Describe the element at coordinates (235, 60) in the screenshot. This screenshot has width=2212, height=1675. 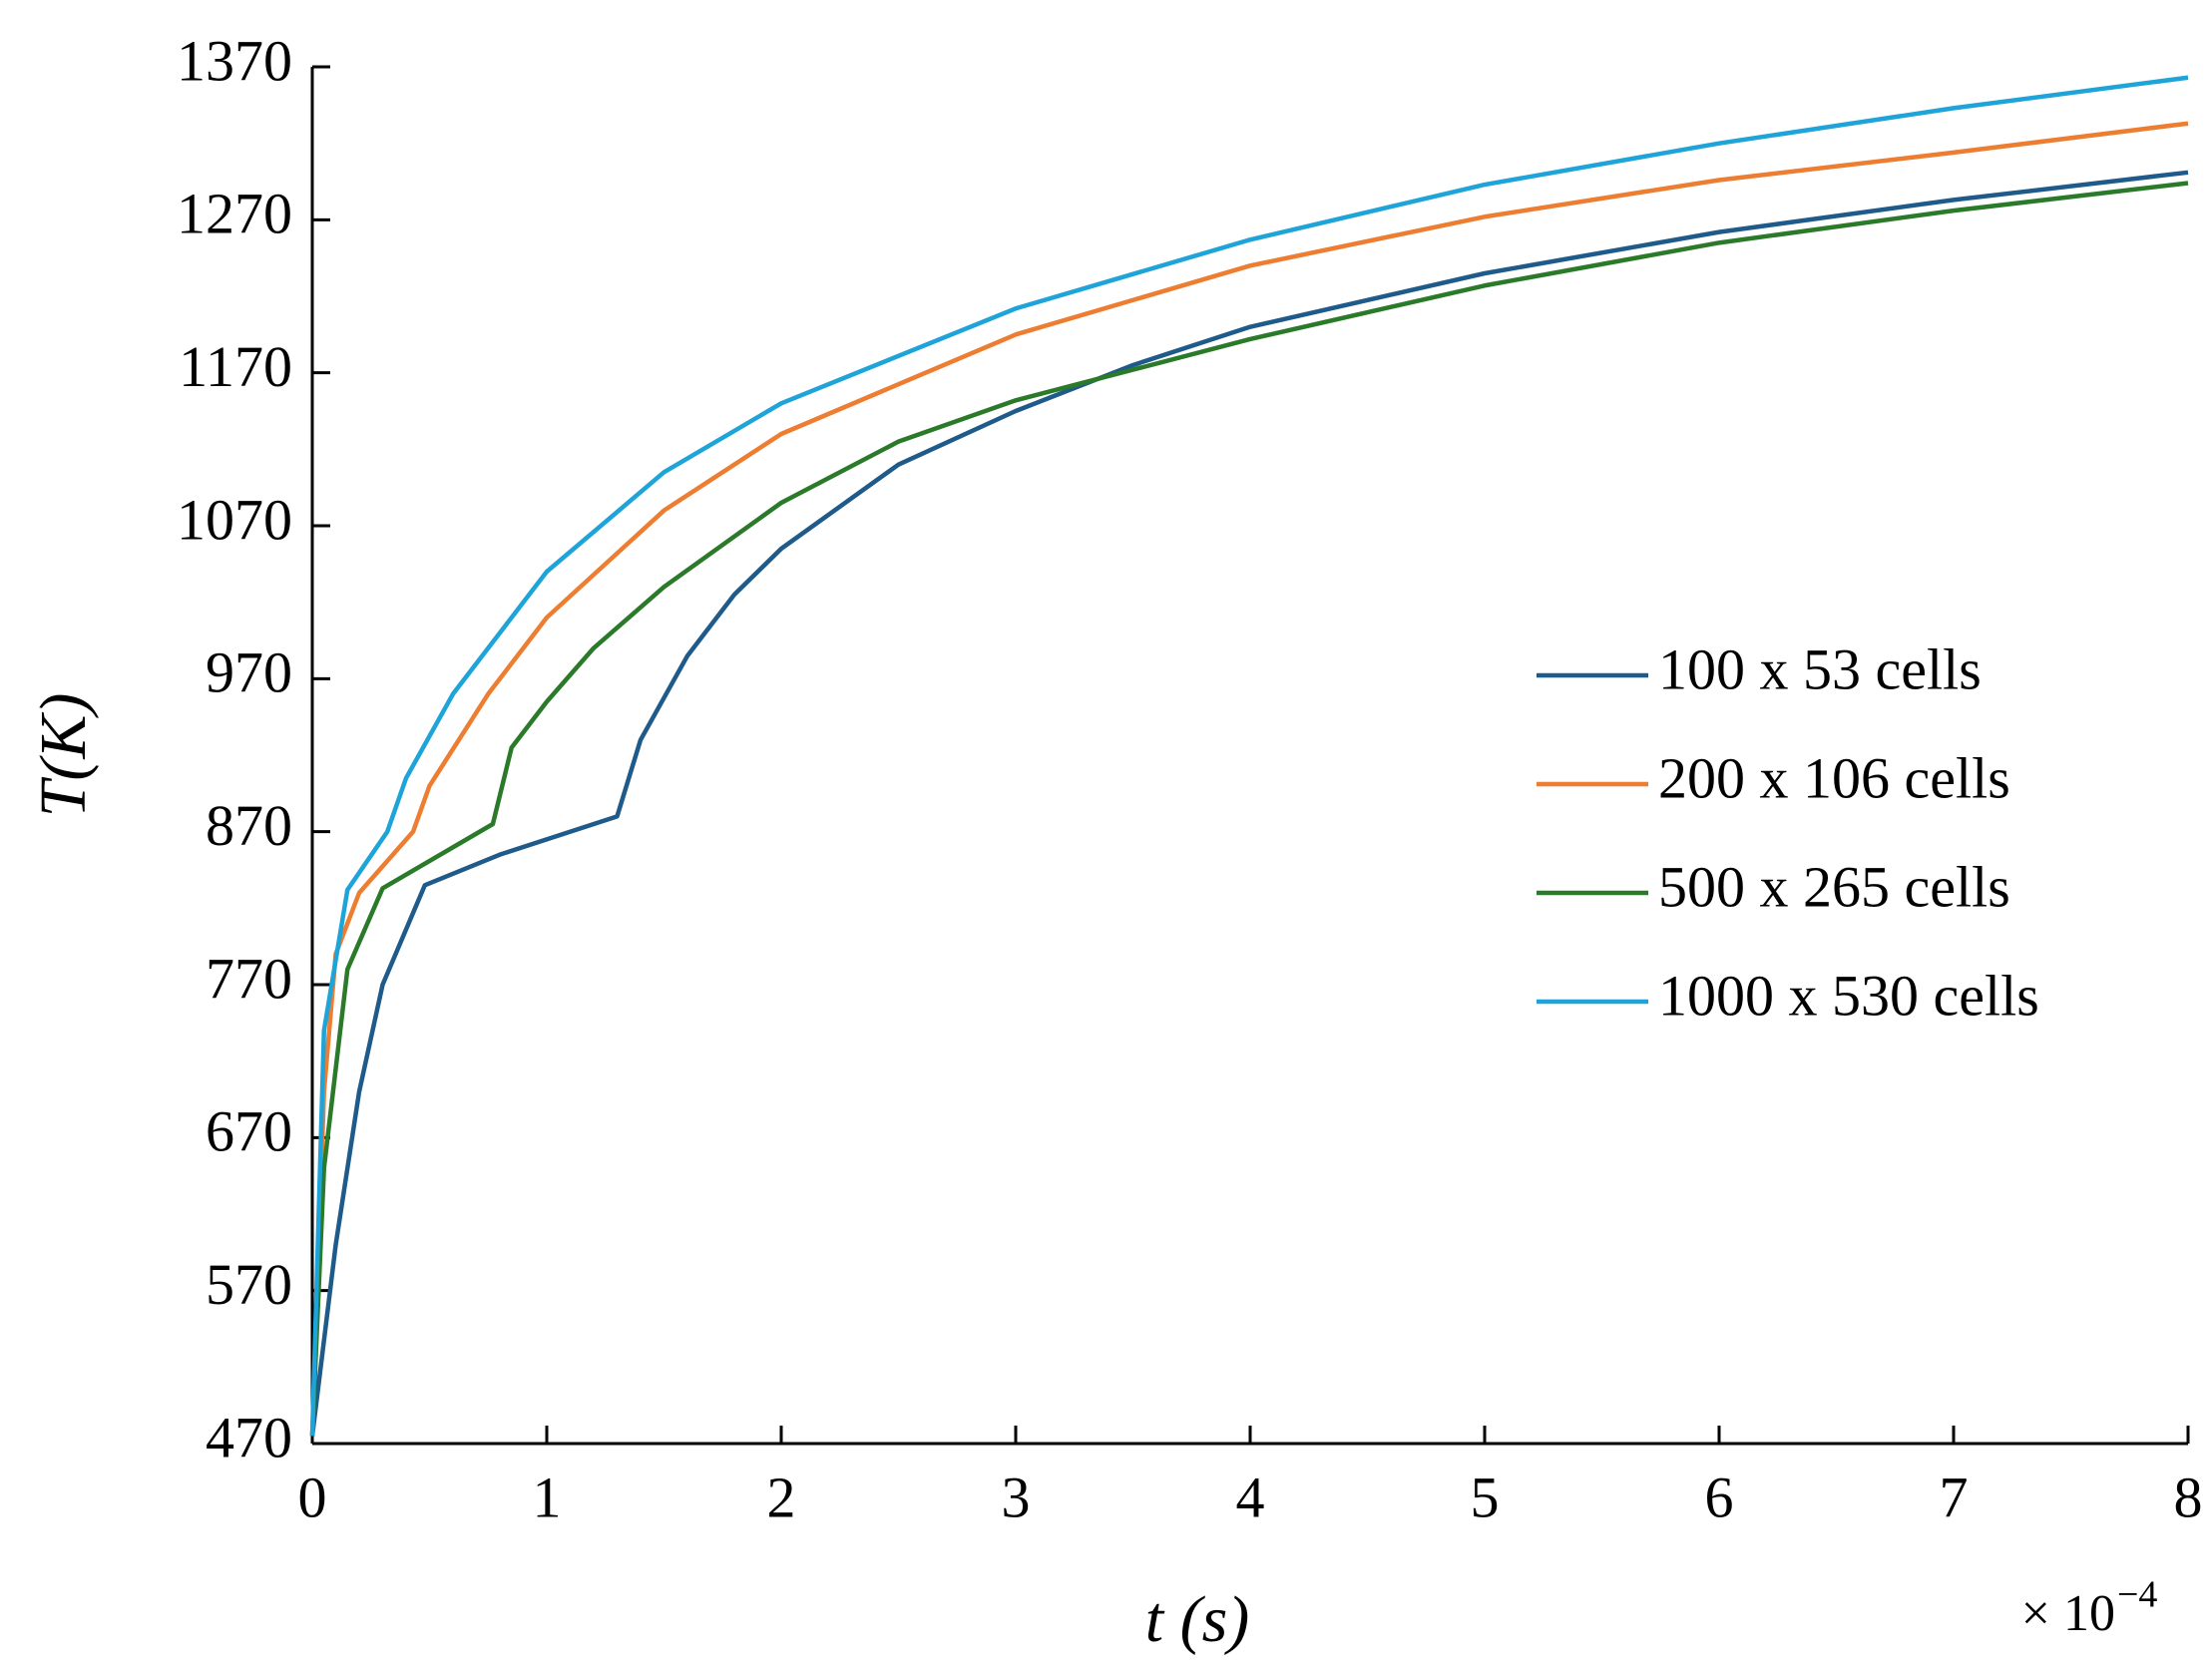
I see `y-tick-label: 1370` at that location.